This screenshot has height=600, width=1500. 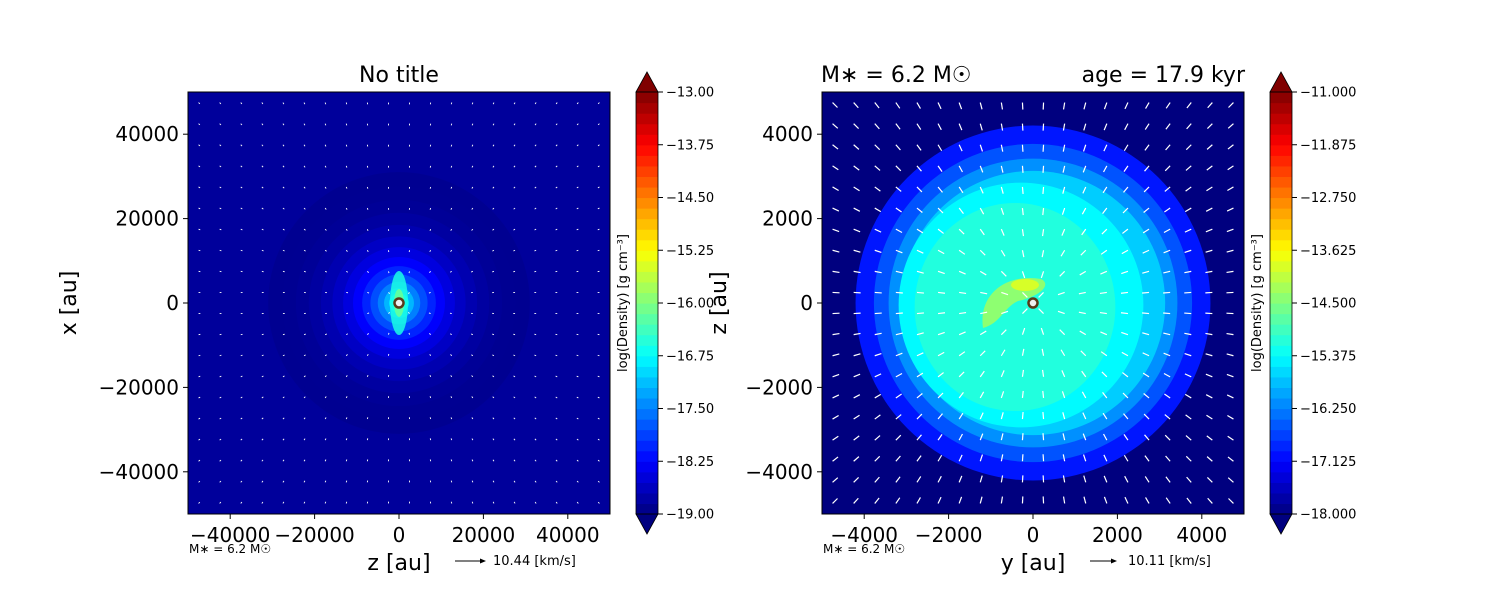 I want to click on y-tick-label: −4000, so click(x=779, y=472).